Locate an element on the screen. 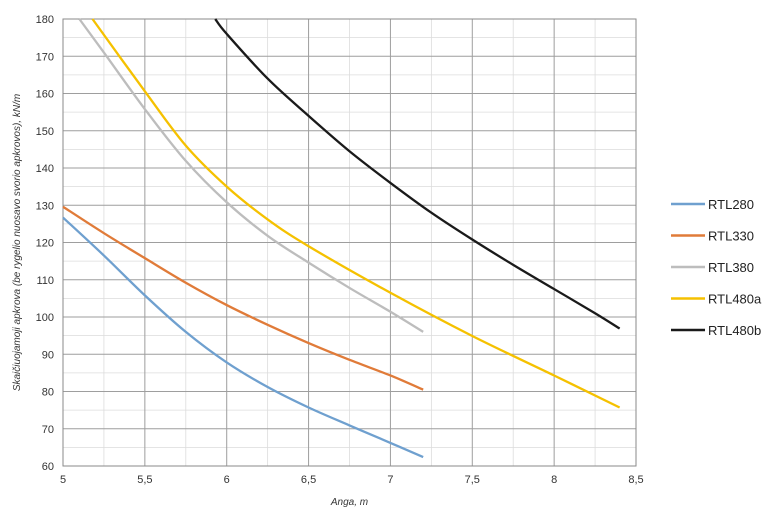  y-tick-label: 180 is located at coordinates (45, 20).